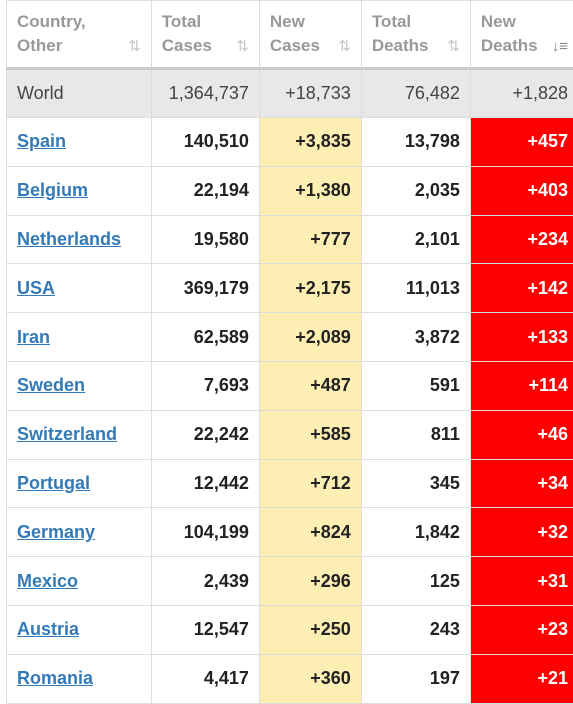  What do you see at coordinates (205, 337) in the screenshot?
I see `total-cases-cell: 62,589` at bounding box center [205, 337].